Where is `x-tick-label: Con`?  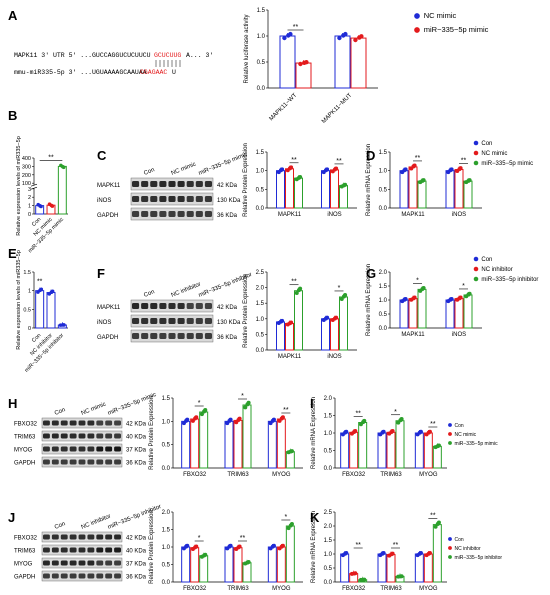 x-tick-label: Con is located at coordinates (36, 222).